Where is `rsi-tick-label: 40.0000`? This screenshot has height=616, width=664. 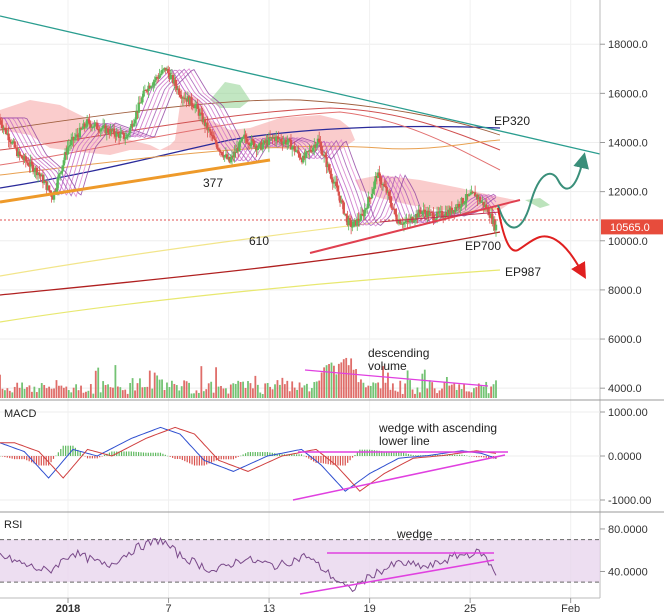
rsi-tick-label: 40.0000 is located at coordinates (628, 572).